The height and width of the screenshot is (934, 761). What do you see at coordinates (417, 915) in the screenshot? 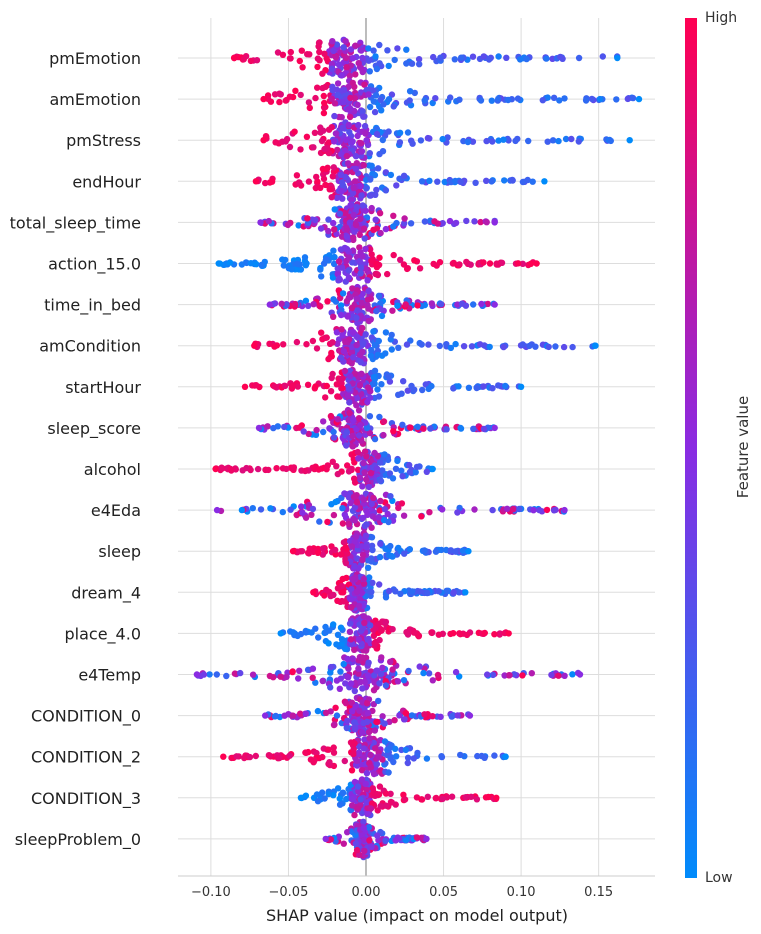
I see `x-axis-label: SHAP value (impact on model output)` at bounding box center [417, 915].